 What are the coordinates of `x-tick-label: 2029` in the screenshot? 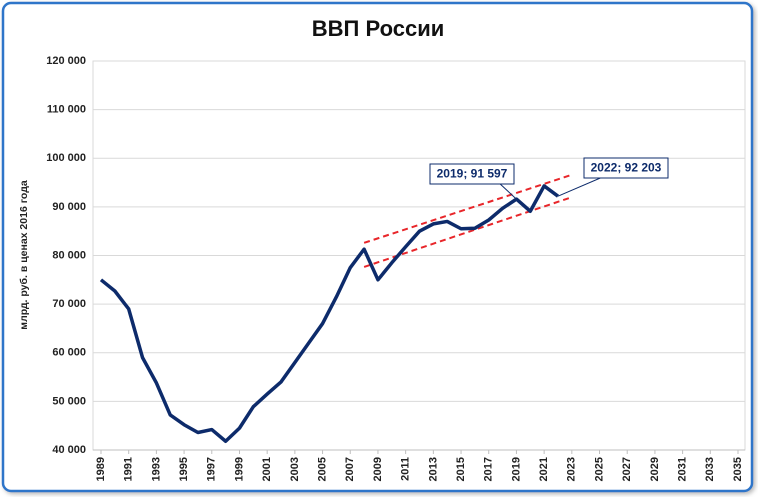 It's located at (655, 469).